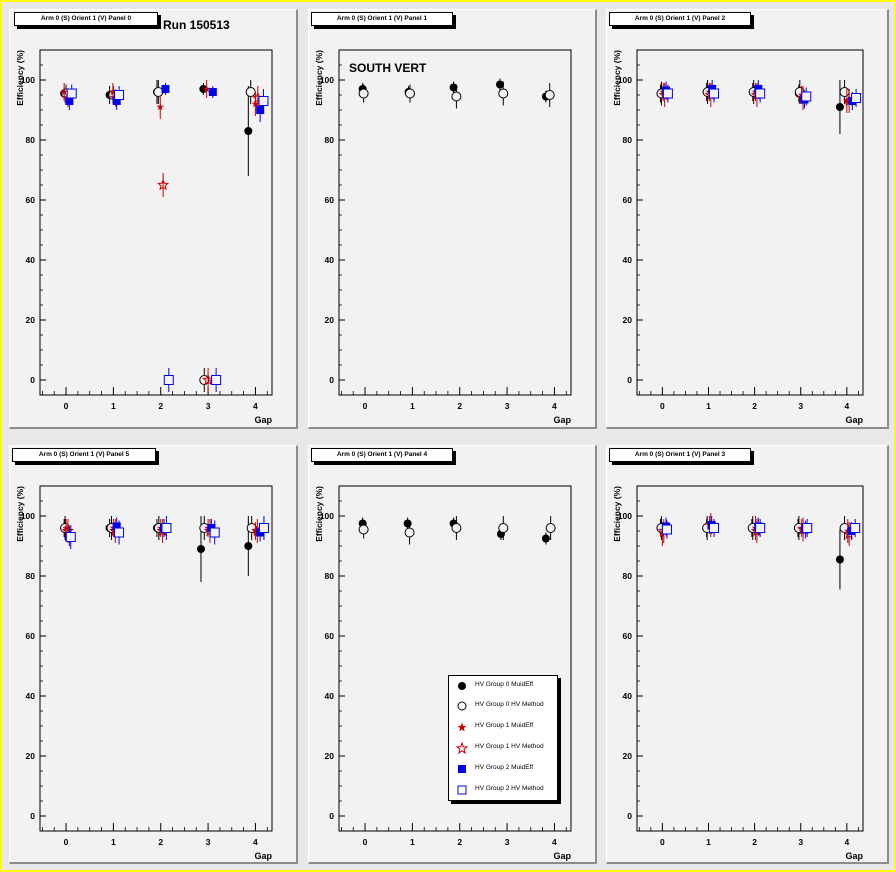  I want to click on legend-marker-filled-star, so click(462, 727).